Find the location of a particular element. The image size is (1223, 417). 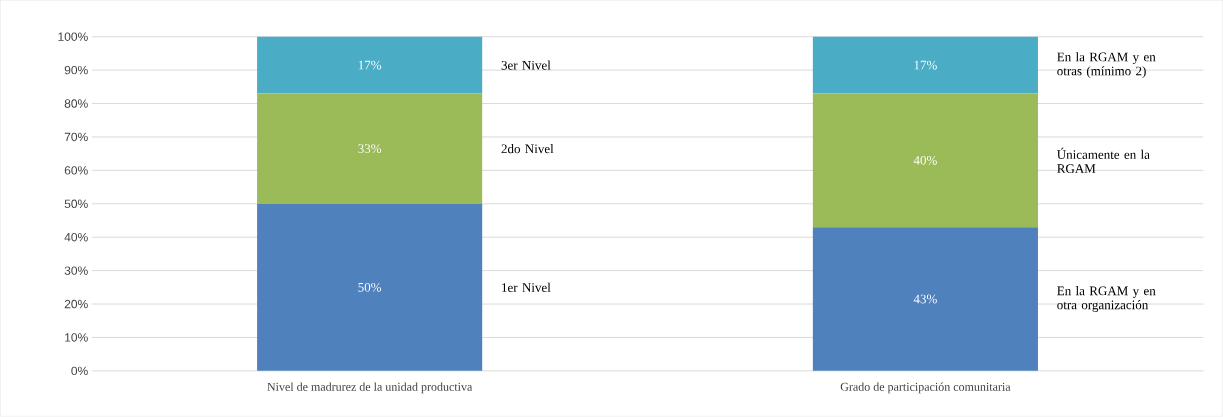

annotation: Únicamente en la RGAM is located at coordinates (1103, 160).